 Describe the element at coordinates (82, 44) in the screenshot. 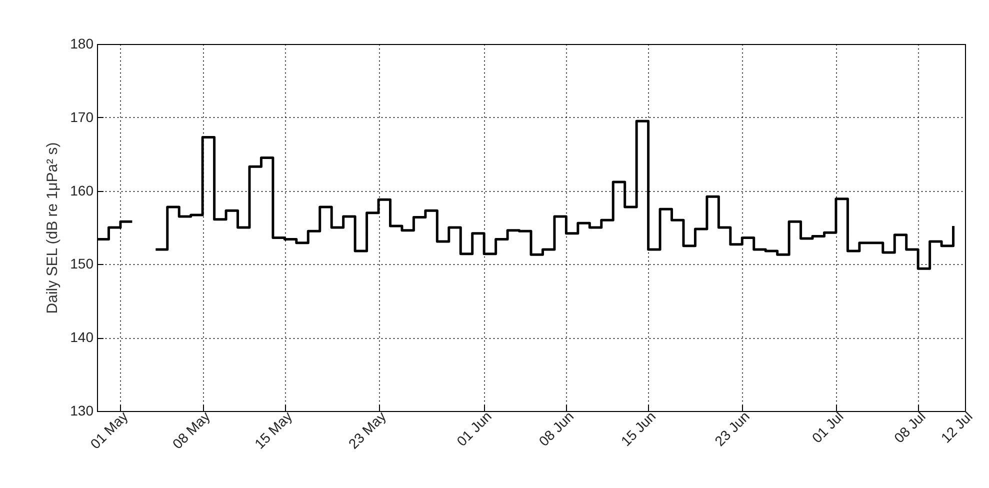

I see `y-tick-label: 180` at that location.